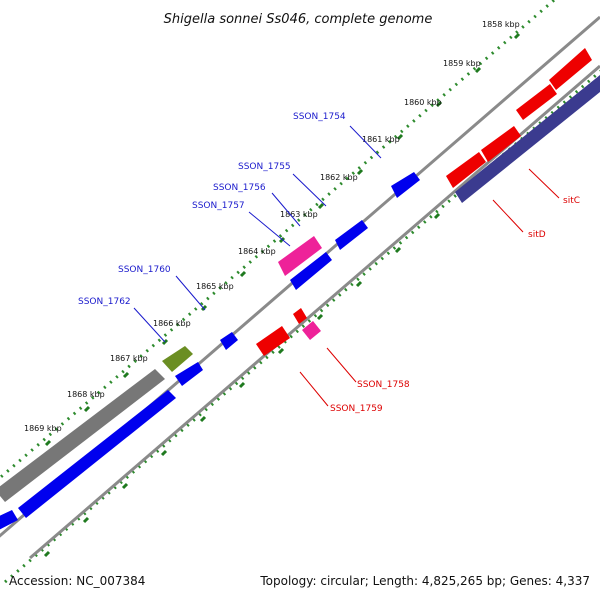 Image resolution: width=600 pixels, height=600 pixels. I want to click on gene-label-sson-1757: SSON_1757, so click(218, 206).